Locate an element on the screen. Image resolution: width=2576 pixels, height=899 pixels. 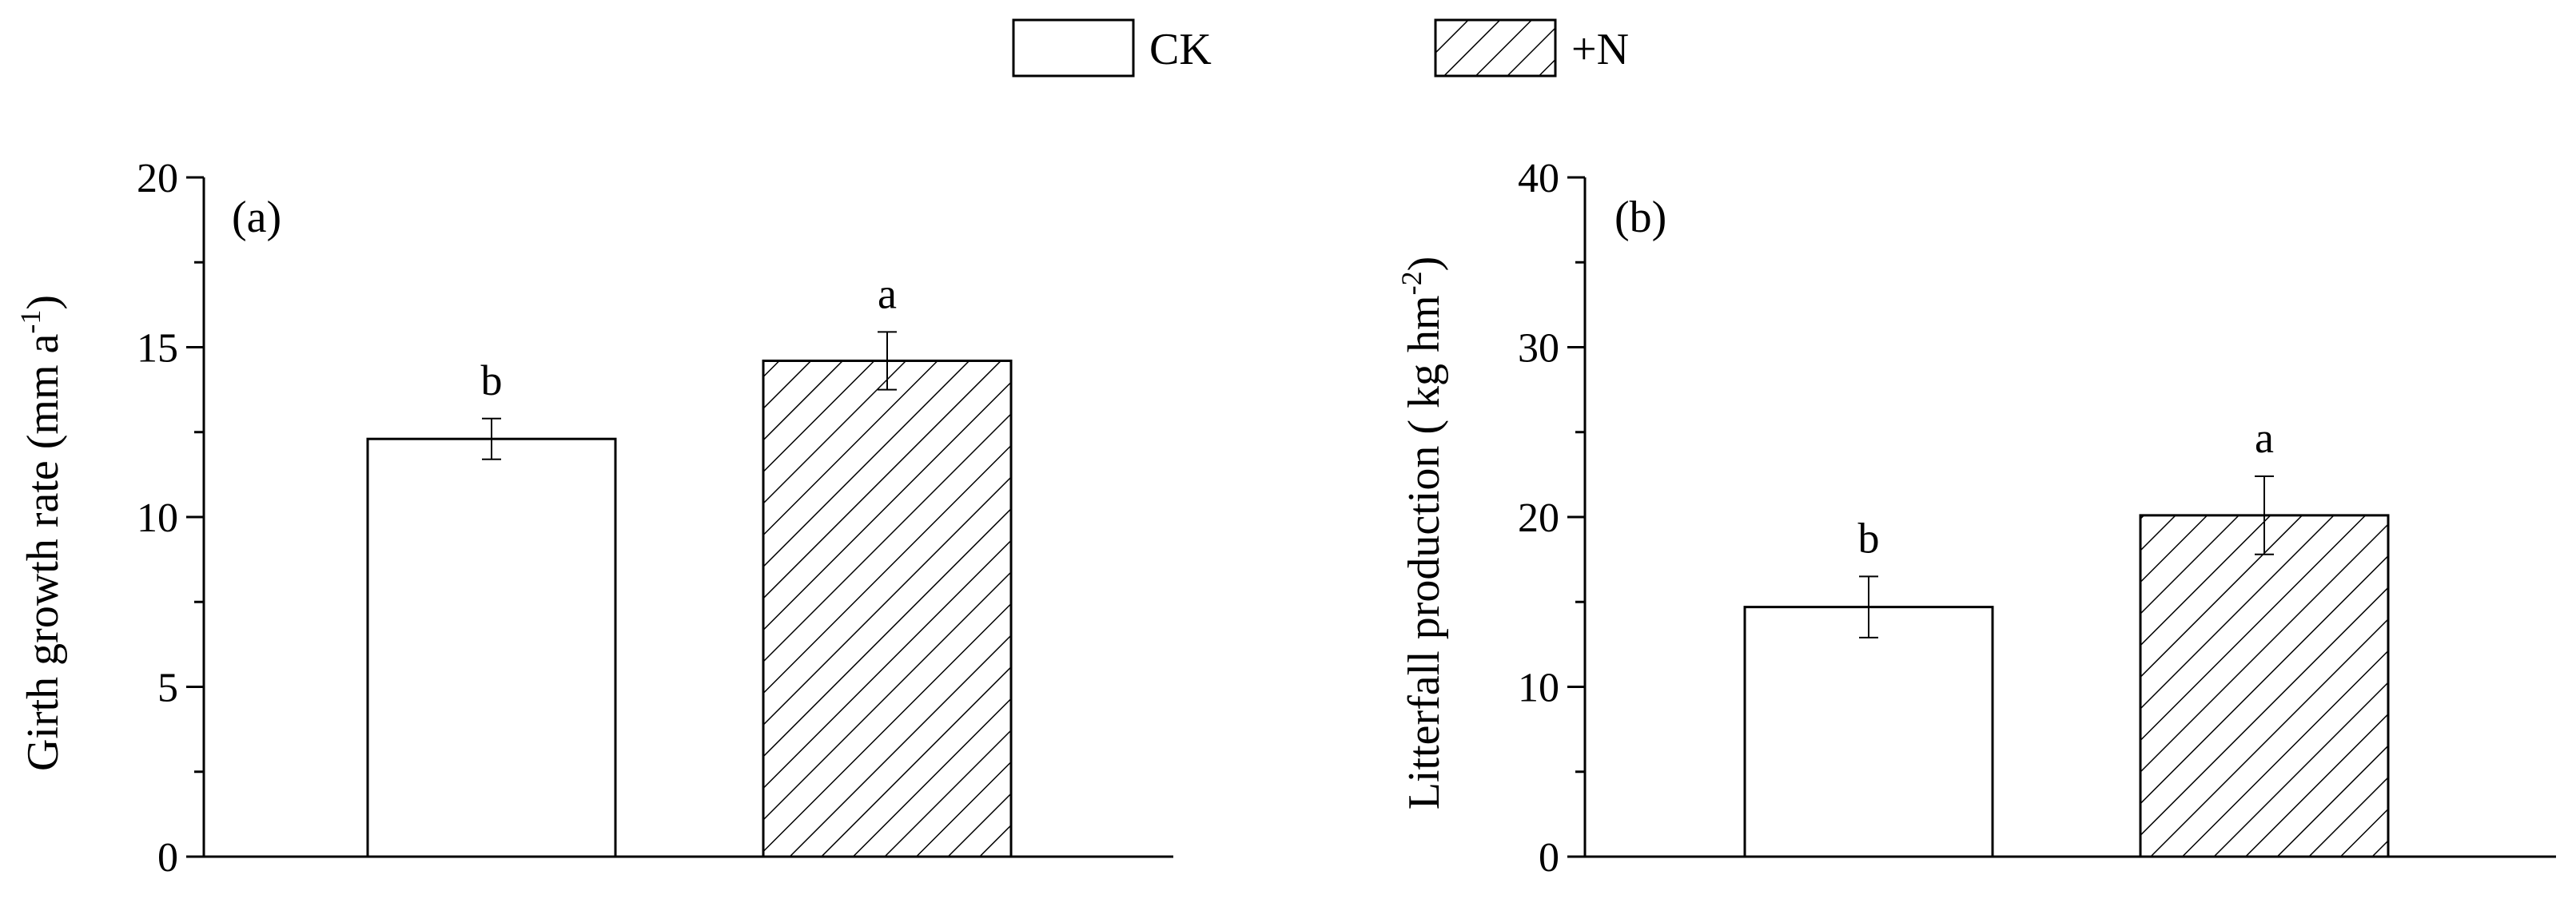
legend-swatch-n is located at coordinates (1495, 48).